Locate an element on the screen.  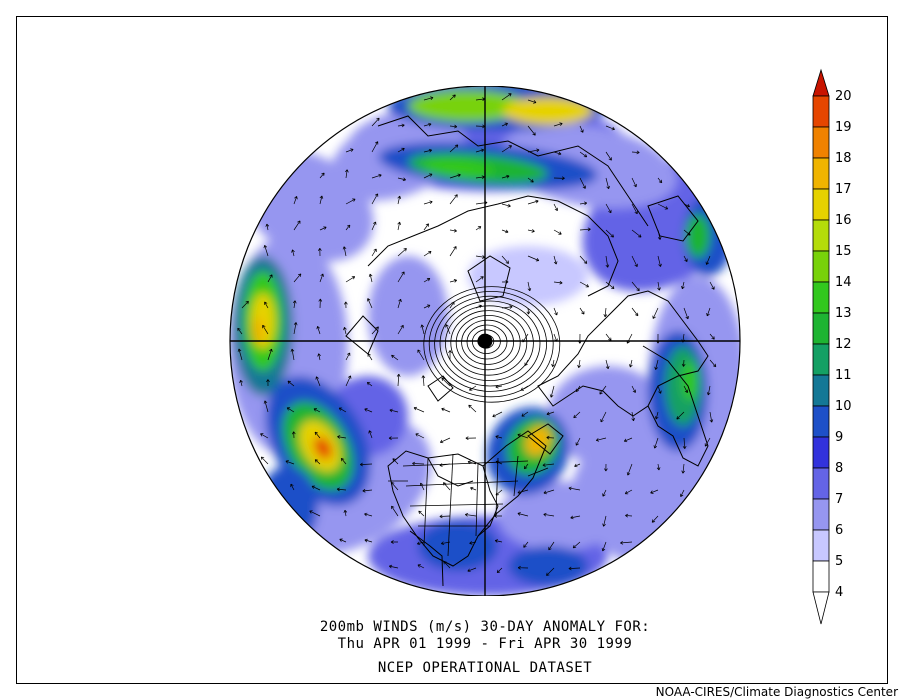
color-bar-tick-label: 12 is located at coordinates (843, 344).